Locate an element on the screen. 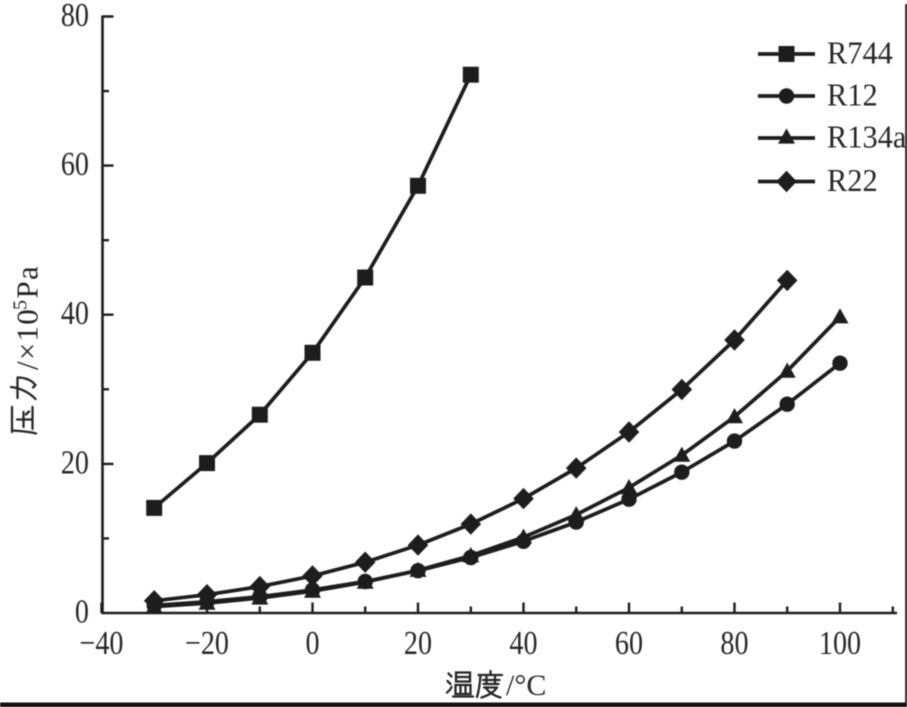 The width and height of the screenshot is (907, 707). svg-text: R12 is located at coordinates (852, 95).